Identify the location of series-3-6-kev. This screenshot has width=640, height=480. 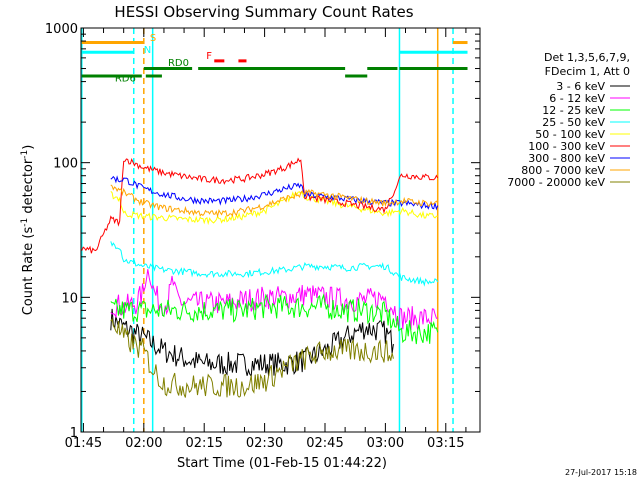
(252, 343).